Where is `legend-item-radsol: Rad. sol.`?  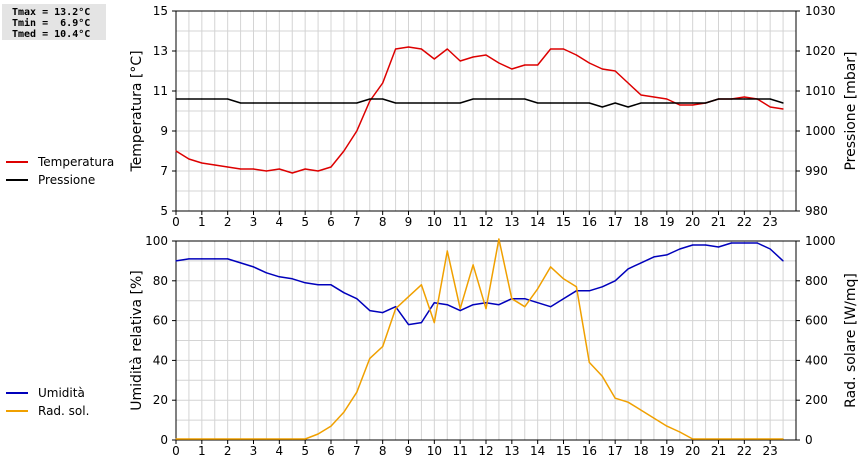 legend-item-radsol: Rad. sol. is located at coordinates (76, 411).